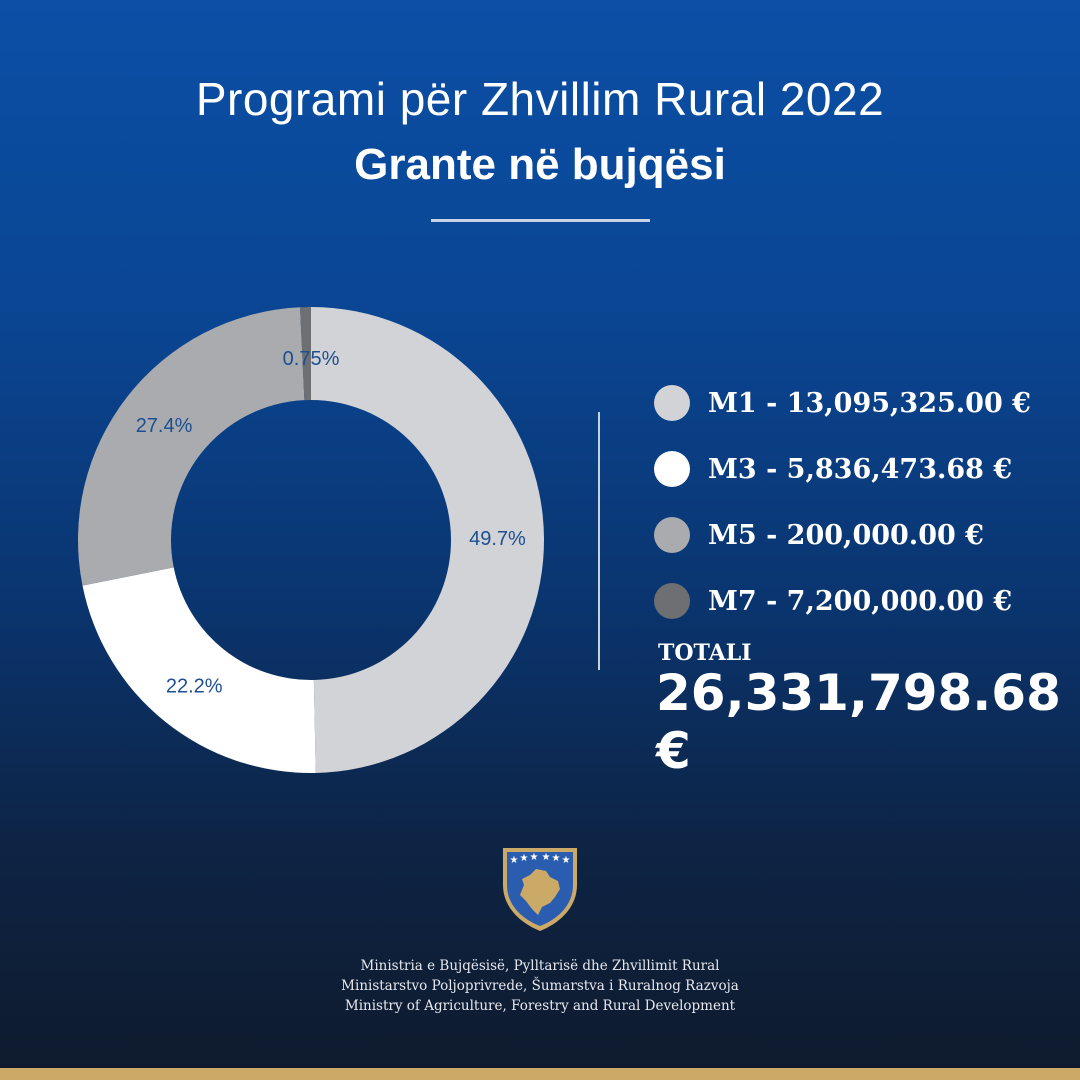  What do you see at coordinates (164, 426) in the screenshot?
I see `slice-label: 27.4%` at bounding box center [164, 426].